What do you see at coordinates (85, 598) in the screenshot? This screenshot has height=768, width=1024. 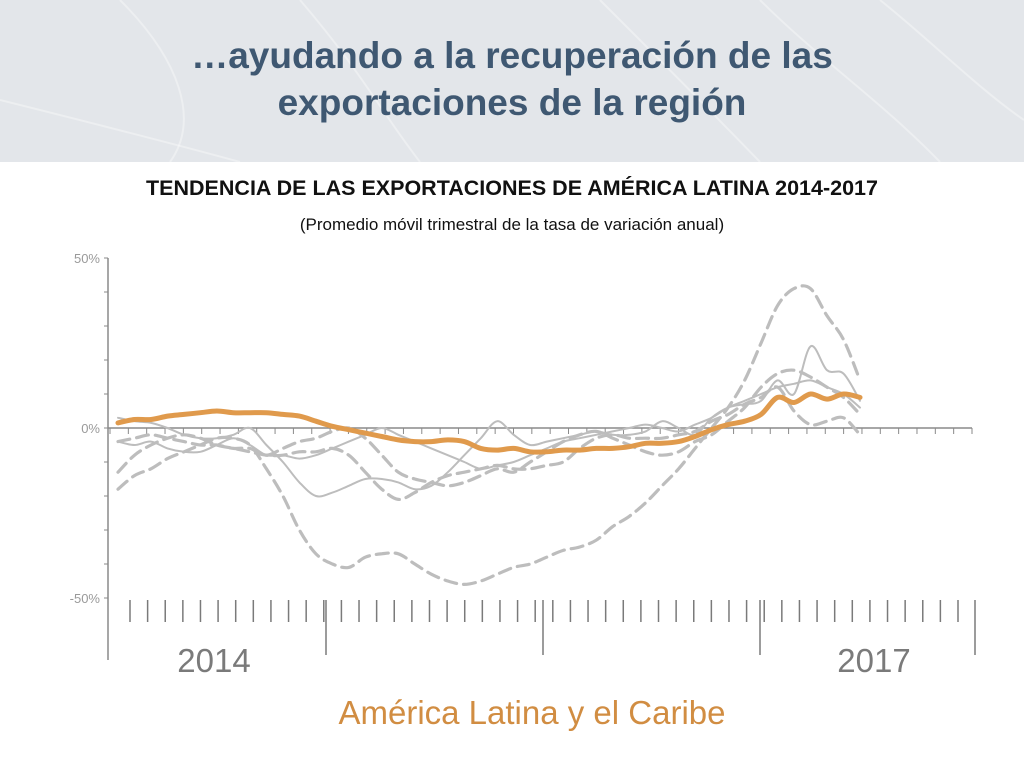 I see `y-tick-label: -50%` at bounding box center [85, 598].